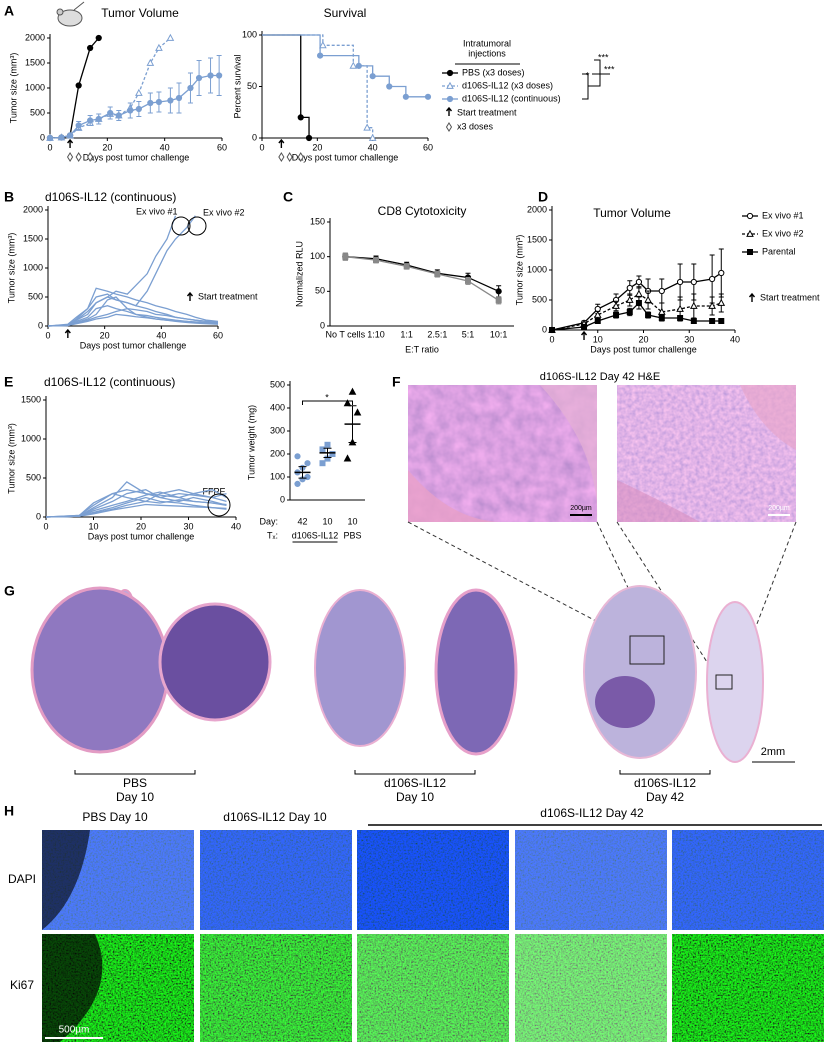 The image size is (826, 1050). Describe the element at coordinates (544, 329) in the screenshot. I see `y-tick-label: 0` at that location.